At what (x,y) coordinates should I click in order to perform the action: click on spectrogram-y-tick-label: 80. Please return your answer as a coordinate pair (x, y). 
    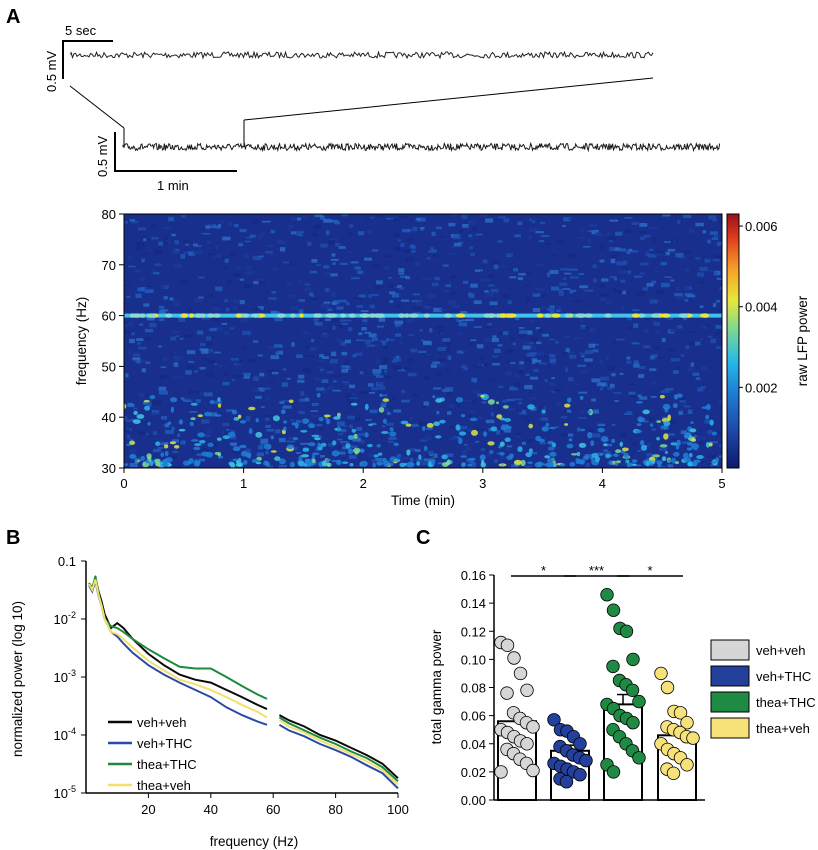
    Looking at the image, I should click on (109, 214).